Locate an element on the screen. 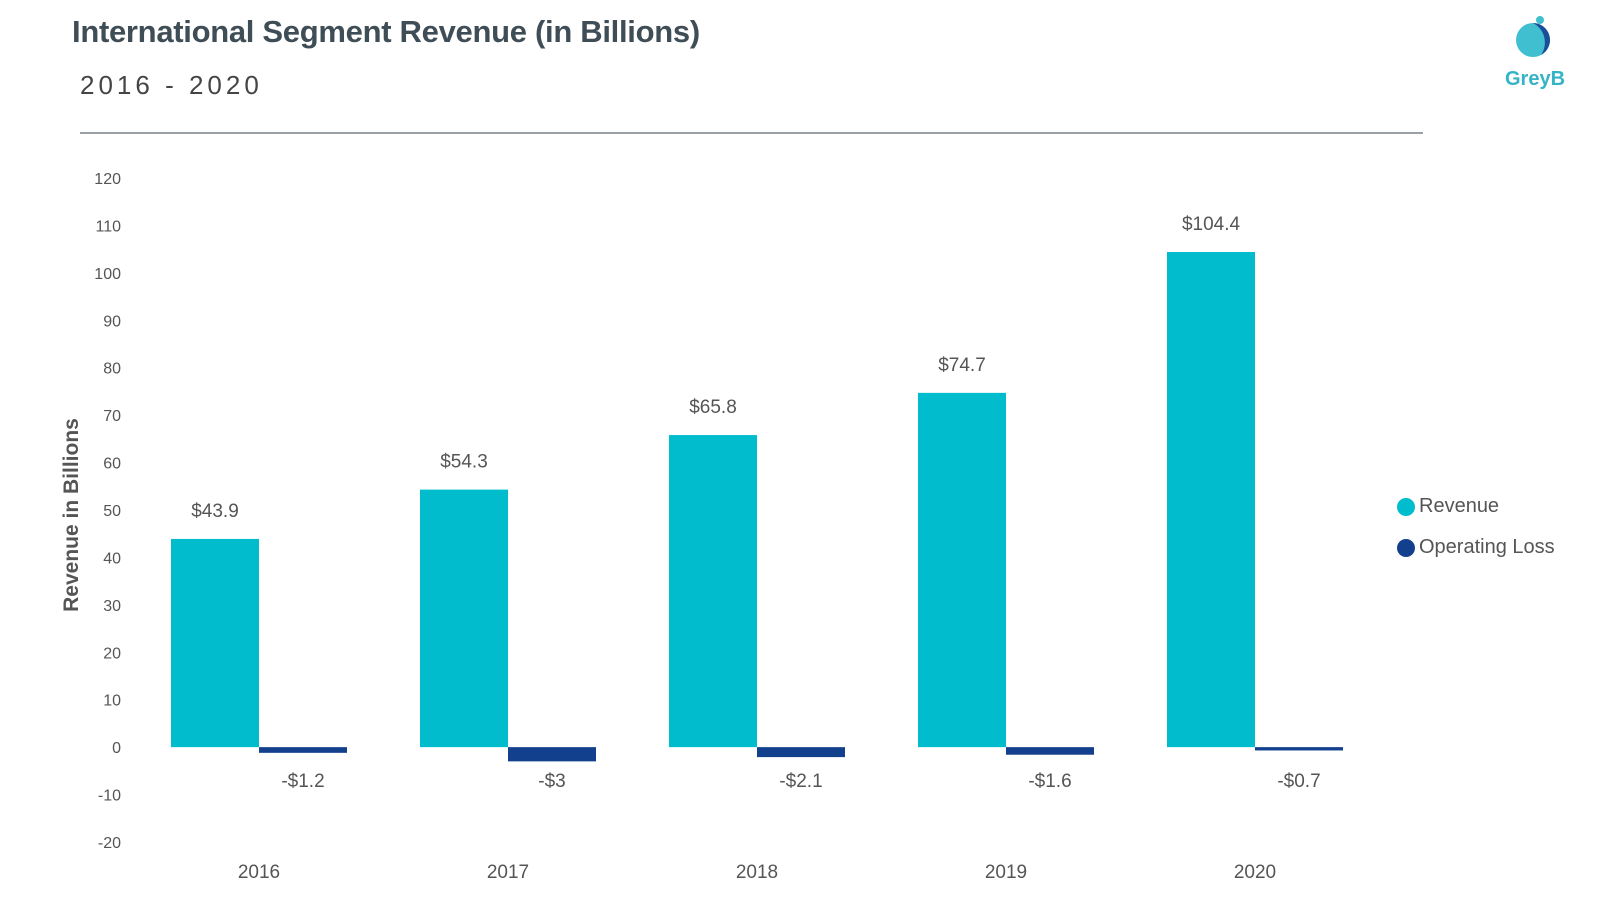 The image size is (1600, 900). x-axis: 2016 2017 2018 2019 2020 is located at coordinates (757, 872).